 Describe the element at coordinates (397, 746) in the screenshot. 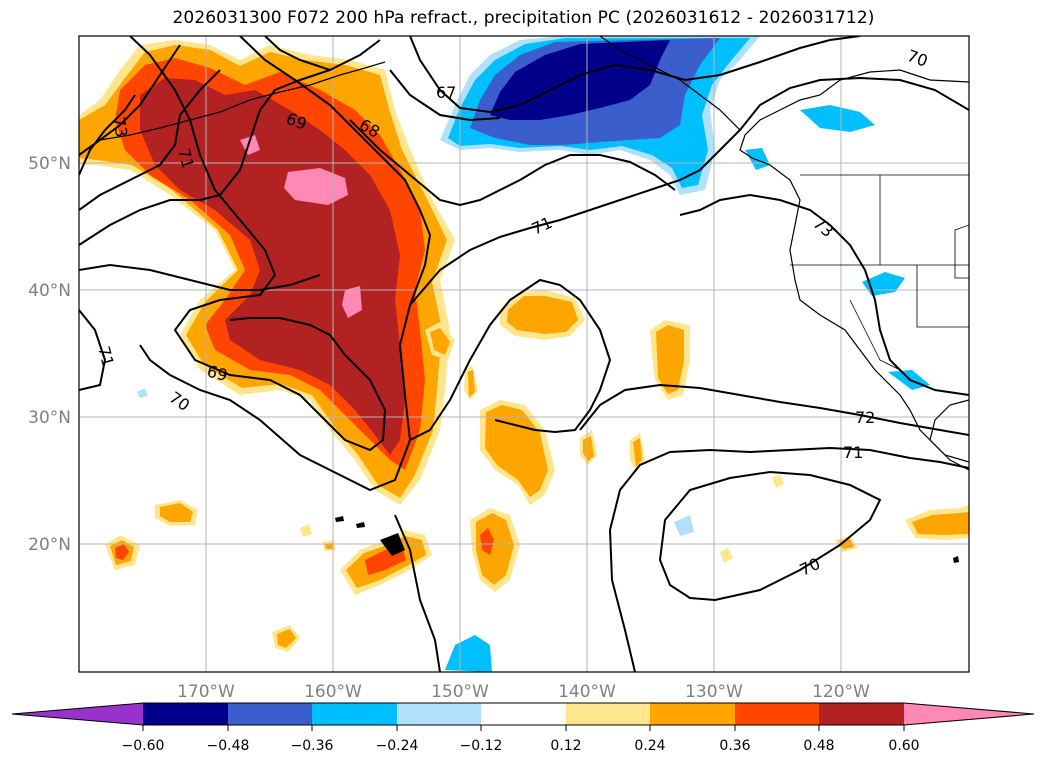

I see `colorbar-tick-label: −0.24` at that location.